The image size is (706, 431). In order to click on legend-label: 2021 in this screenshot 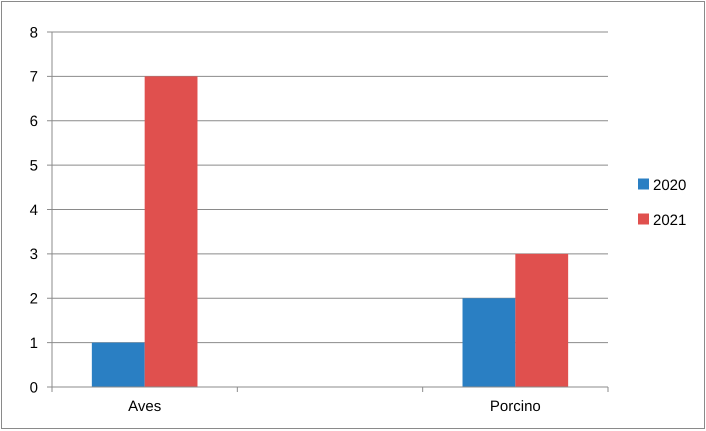, I will do `click(669, 220)`.